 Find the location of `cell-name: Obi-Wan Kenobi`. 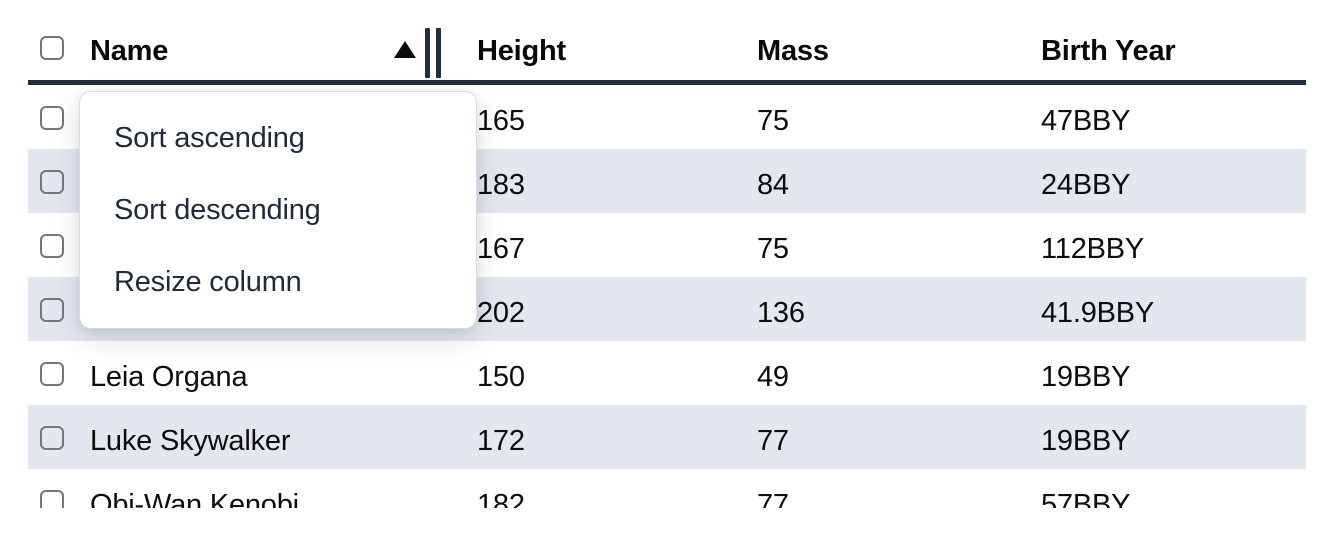

cell-name: Obi-Wan Kenobi is located at coordinates (194, 498).